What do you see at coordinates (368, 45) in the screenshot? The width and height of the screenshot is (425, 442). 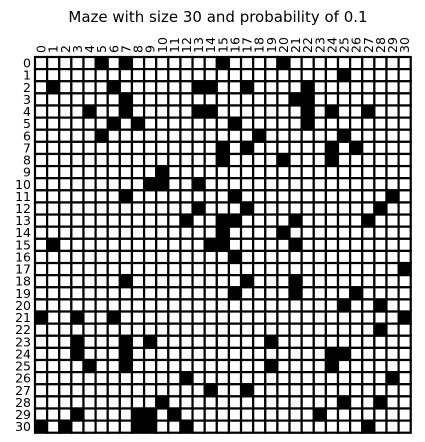 I see `x-tick-label: 27` at bounding box center [368, 45].